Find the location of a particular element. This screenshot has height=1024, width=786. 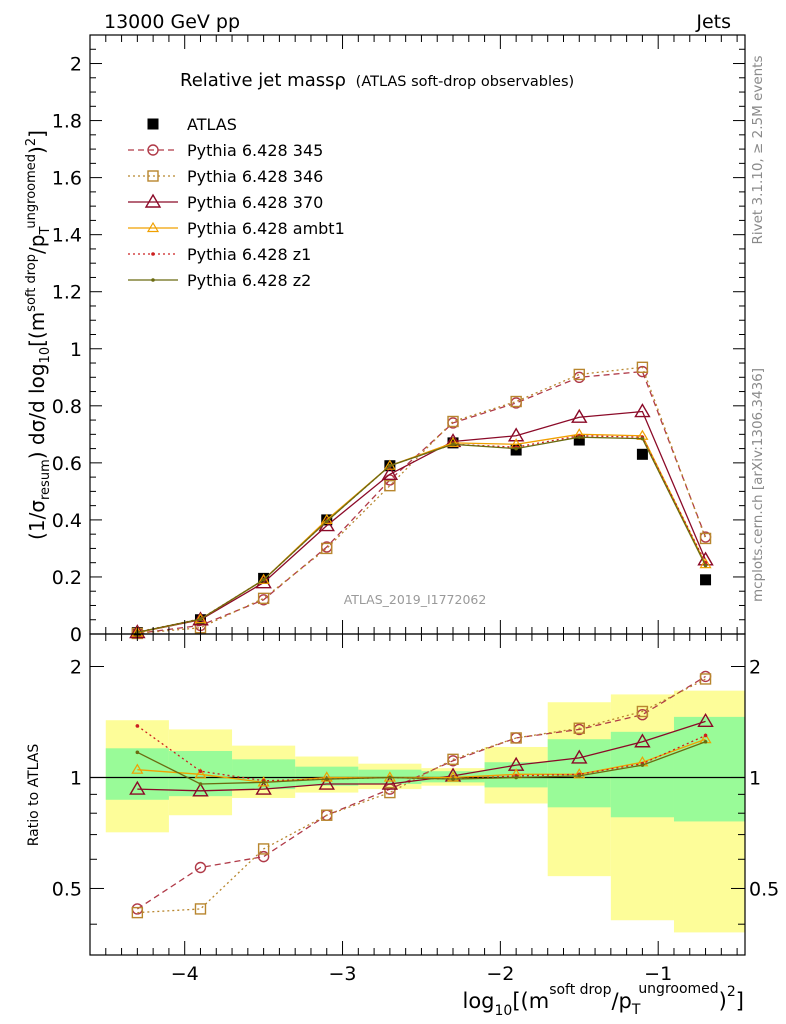

main-ytick-label: 1.4 is located at coordinates (67, 236).